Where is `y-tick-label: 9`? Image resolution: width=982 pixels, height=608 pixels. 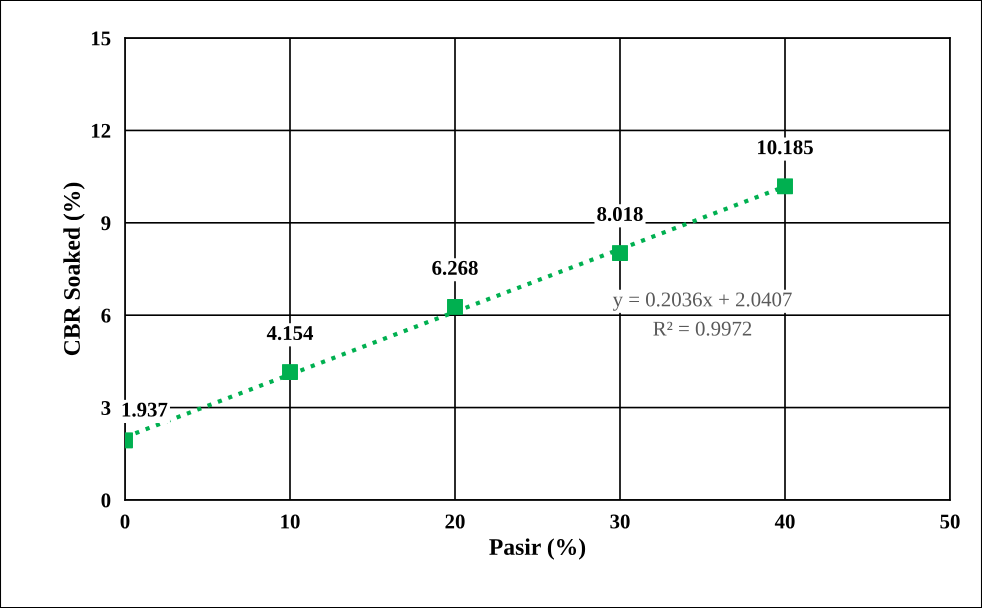 y-tick-label: 9 is located at coordinates (105, 223).